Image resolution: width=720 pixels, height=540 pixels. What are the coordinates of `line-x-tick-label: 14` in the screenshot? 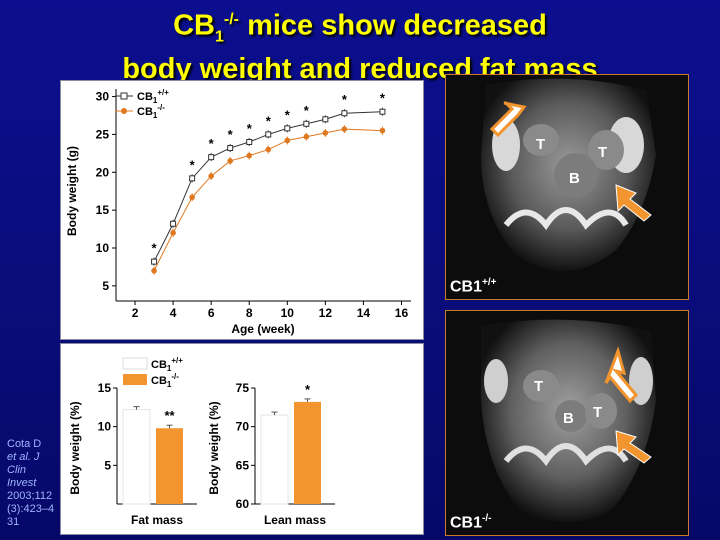 It's located at (364, 313).